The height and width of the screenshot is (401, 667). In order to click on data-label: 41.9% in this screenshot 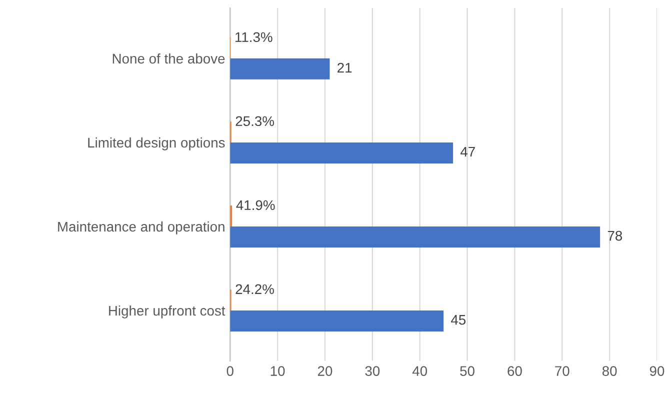, I will do `click(255, 205)`.